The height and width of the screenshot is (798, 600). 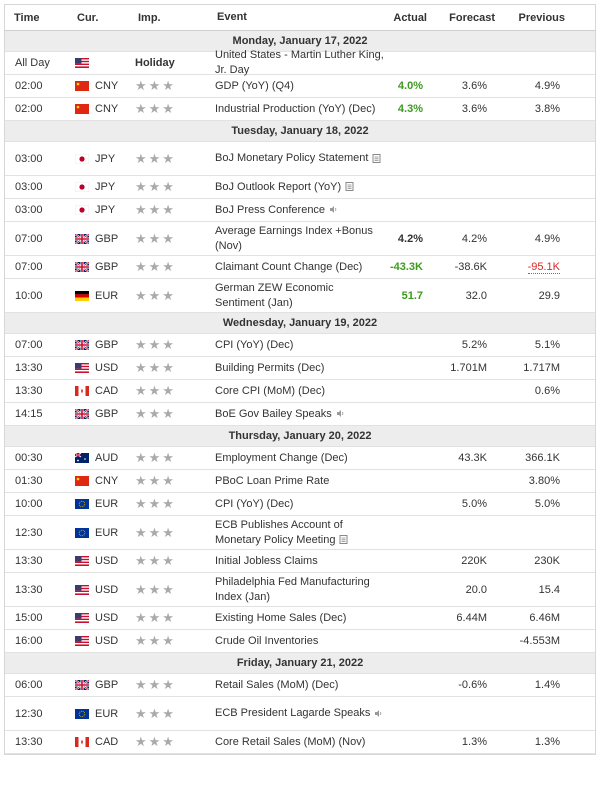 I want to click on day-header: Friday, January 21, 2022, so click(x=300, y=663).